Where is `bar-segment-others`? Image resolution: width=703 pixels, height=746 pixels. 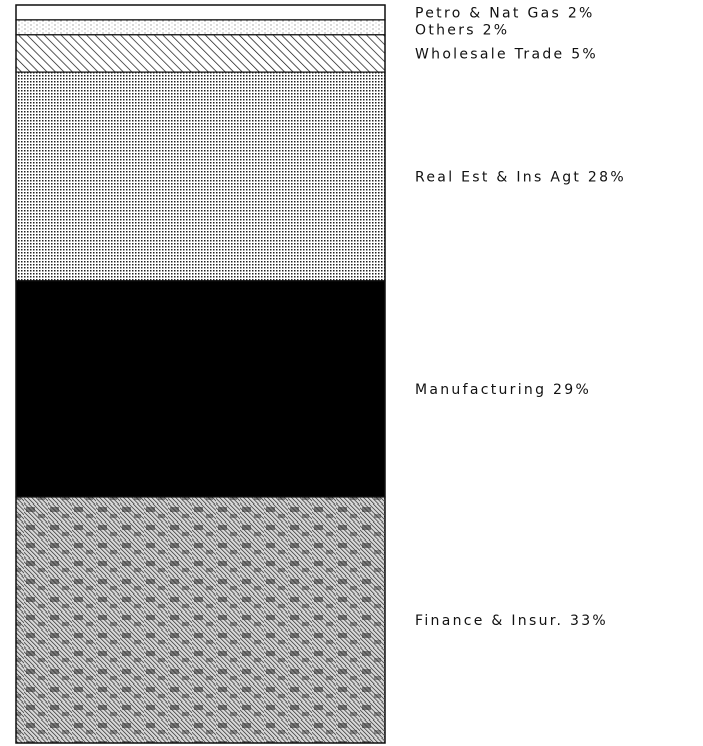 bar-segment-others is located at coordinates (200, 27).